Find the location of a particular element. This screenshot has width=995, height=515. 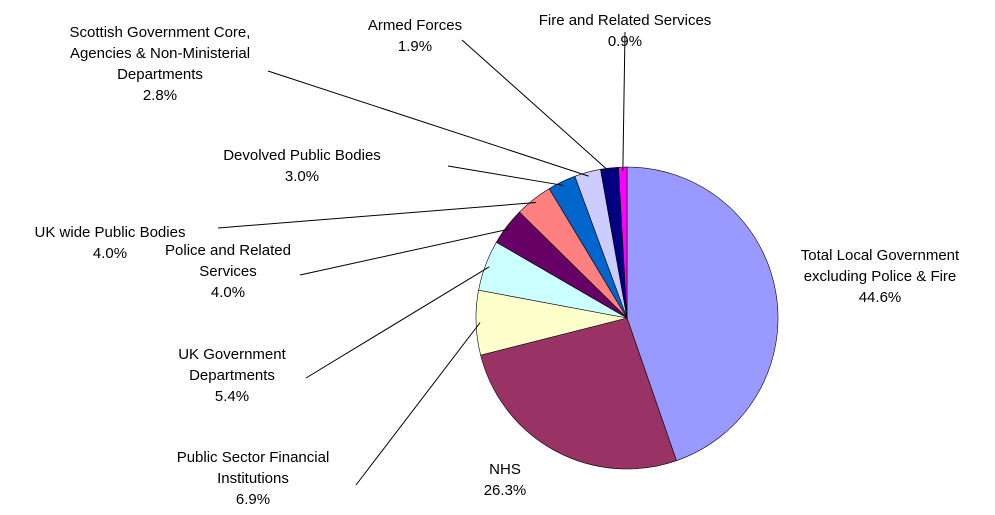

slice-name: UK Government Departments is located at coordinates (232, 365).